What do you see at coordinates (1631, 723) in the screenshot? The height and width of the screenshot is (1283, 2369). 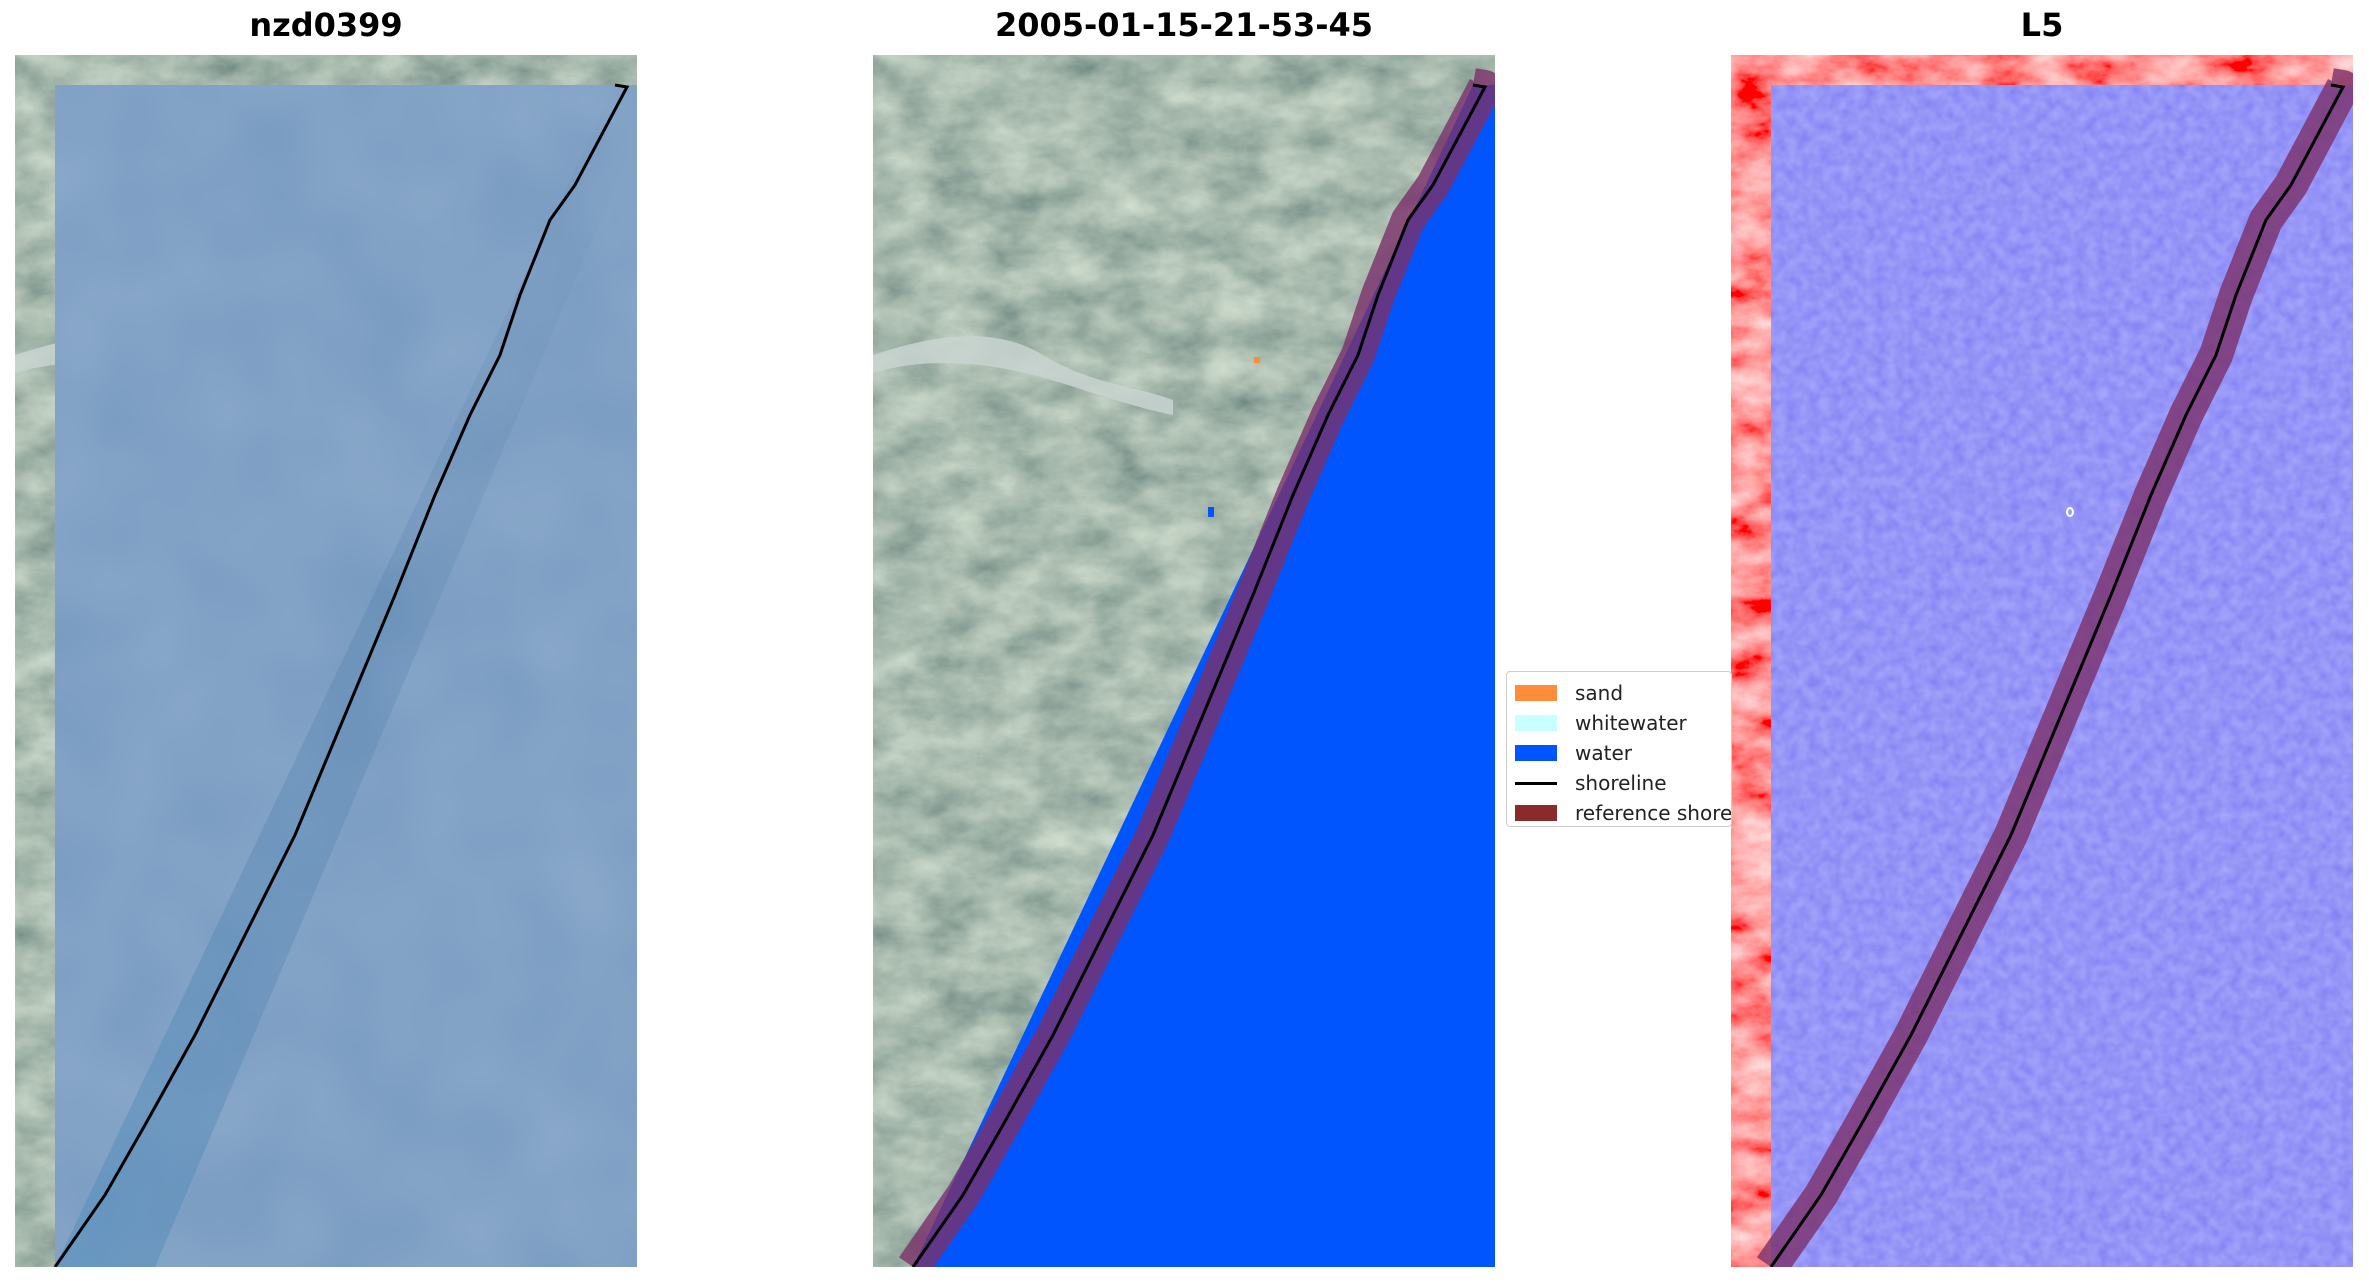 I see `legend-label: whitewater` at bounding box center [1631, 723].